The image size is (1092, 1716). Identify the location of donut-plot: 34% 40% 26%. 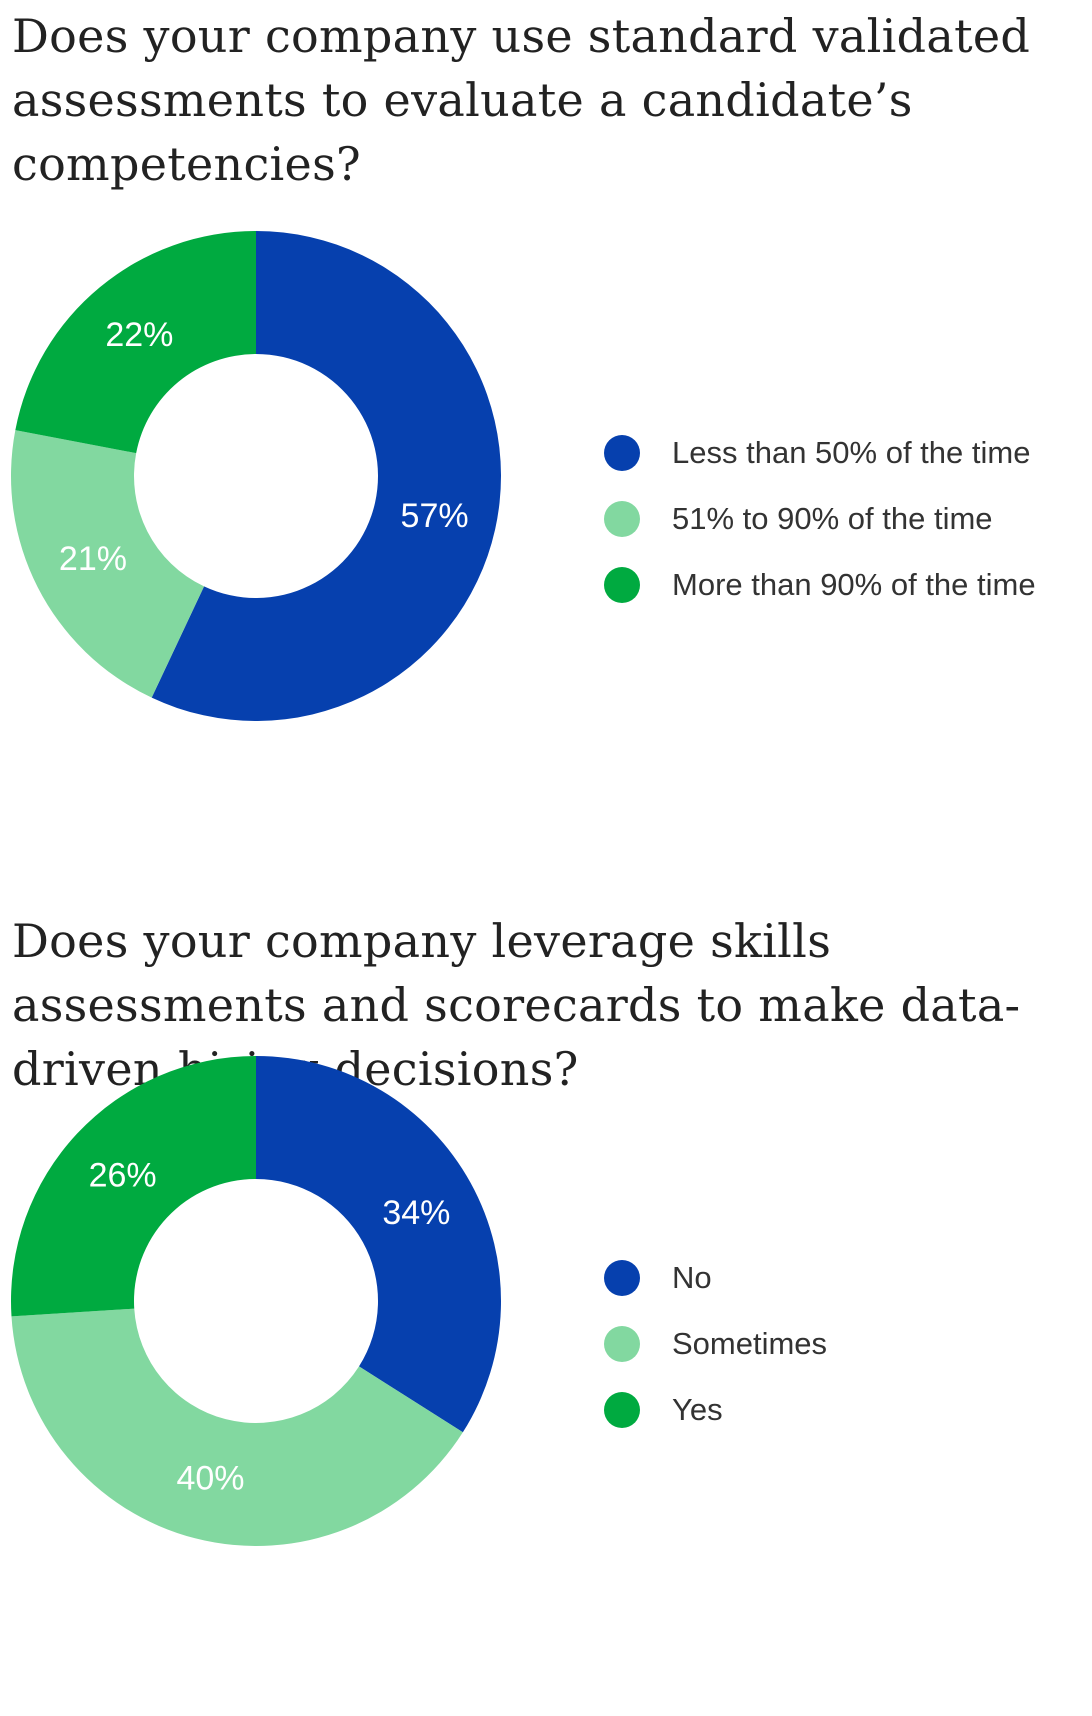
(255, 1301).